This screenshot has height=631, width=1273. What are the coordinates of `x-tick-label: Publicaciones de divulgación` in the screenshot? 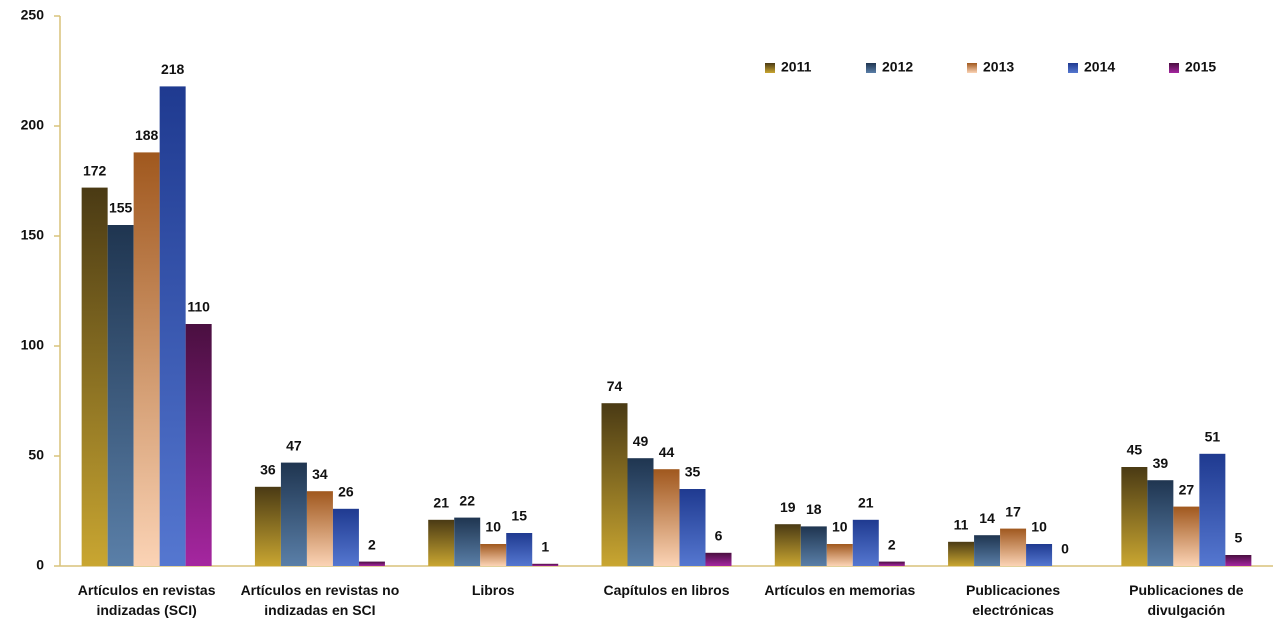 It's located at (1186, 600).